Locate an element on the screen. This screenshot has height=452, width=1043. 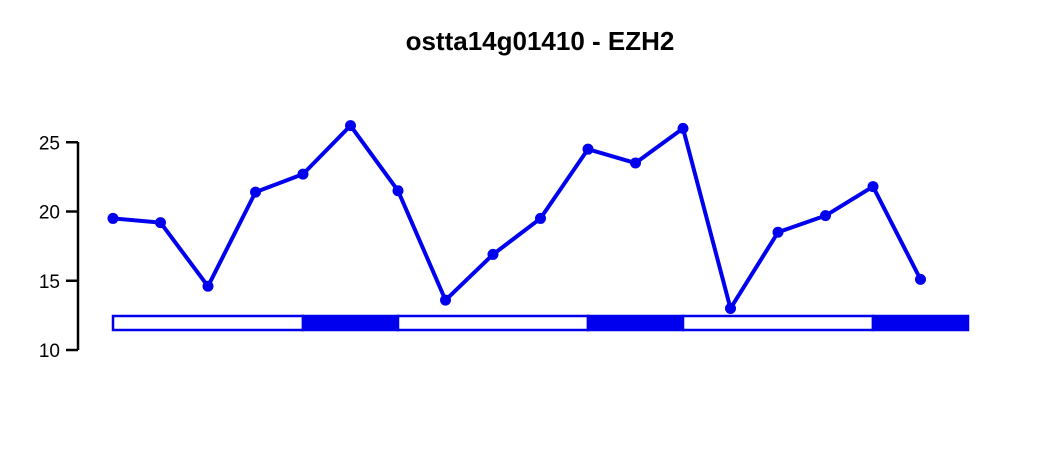
light-dark-bar is located at coordinates (540, 323).